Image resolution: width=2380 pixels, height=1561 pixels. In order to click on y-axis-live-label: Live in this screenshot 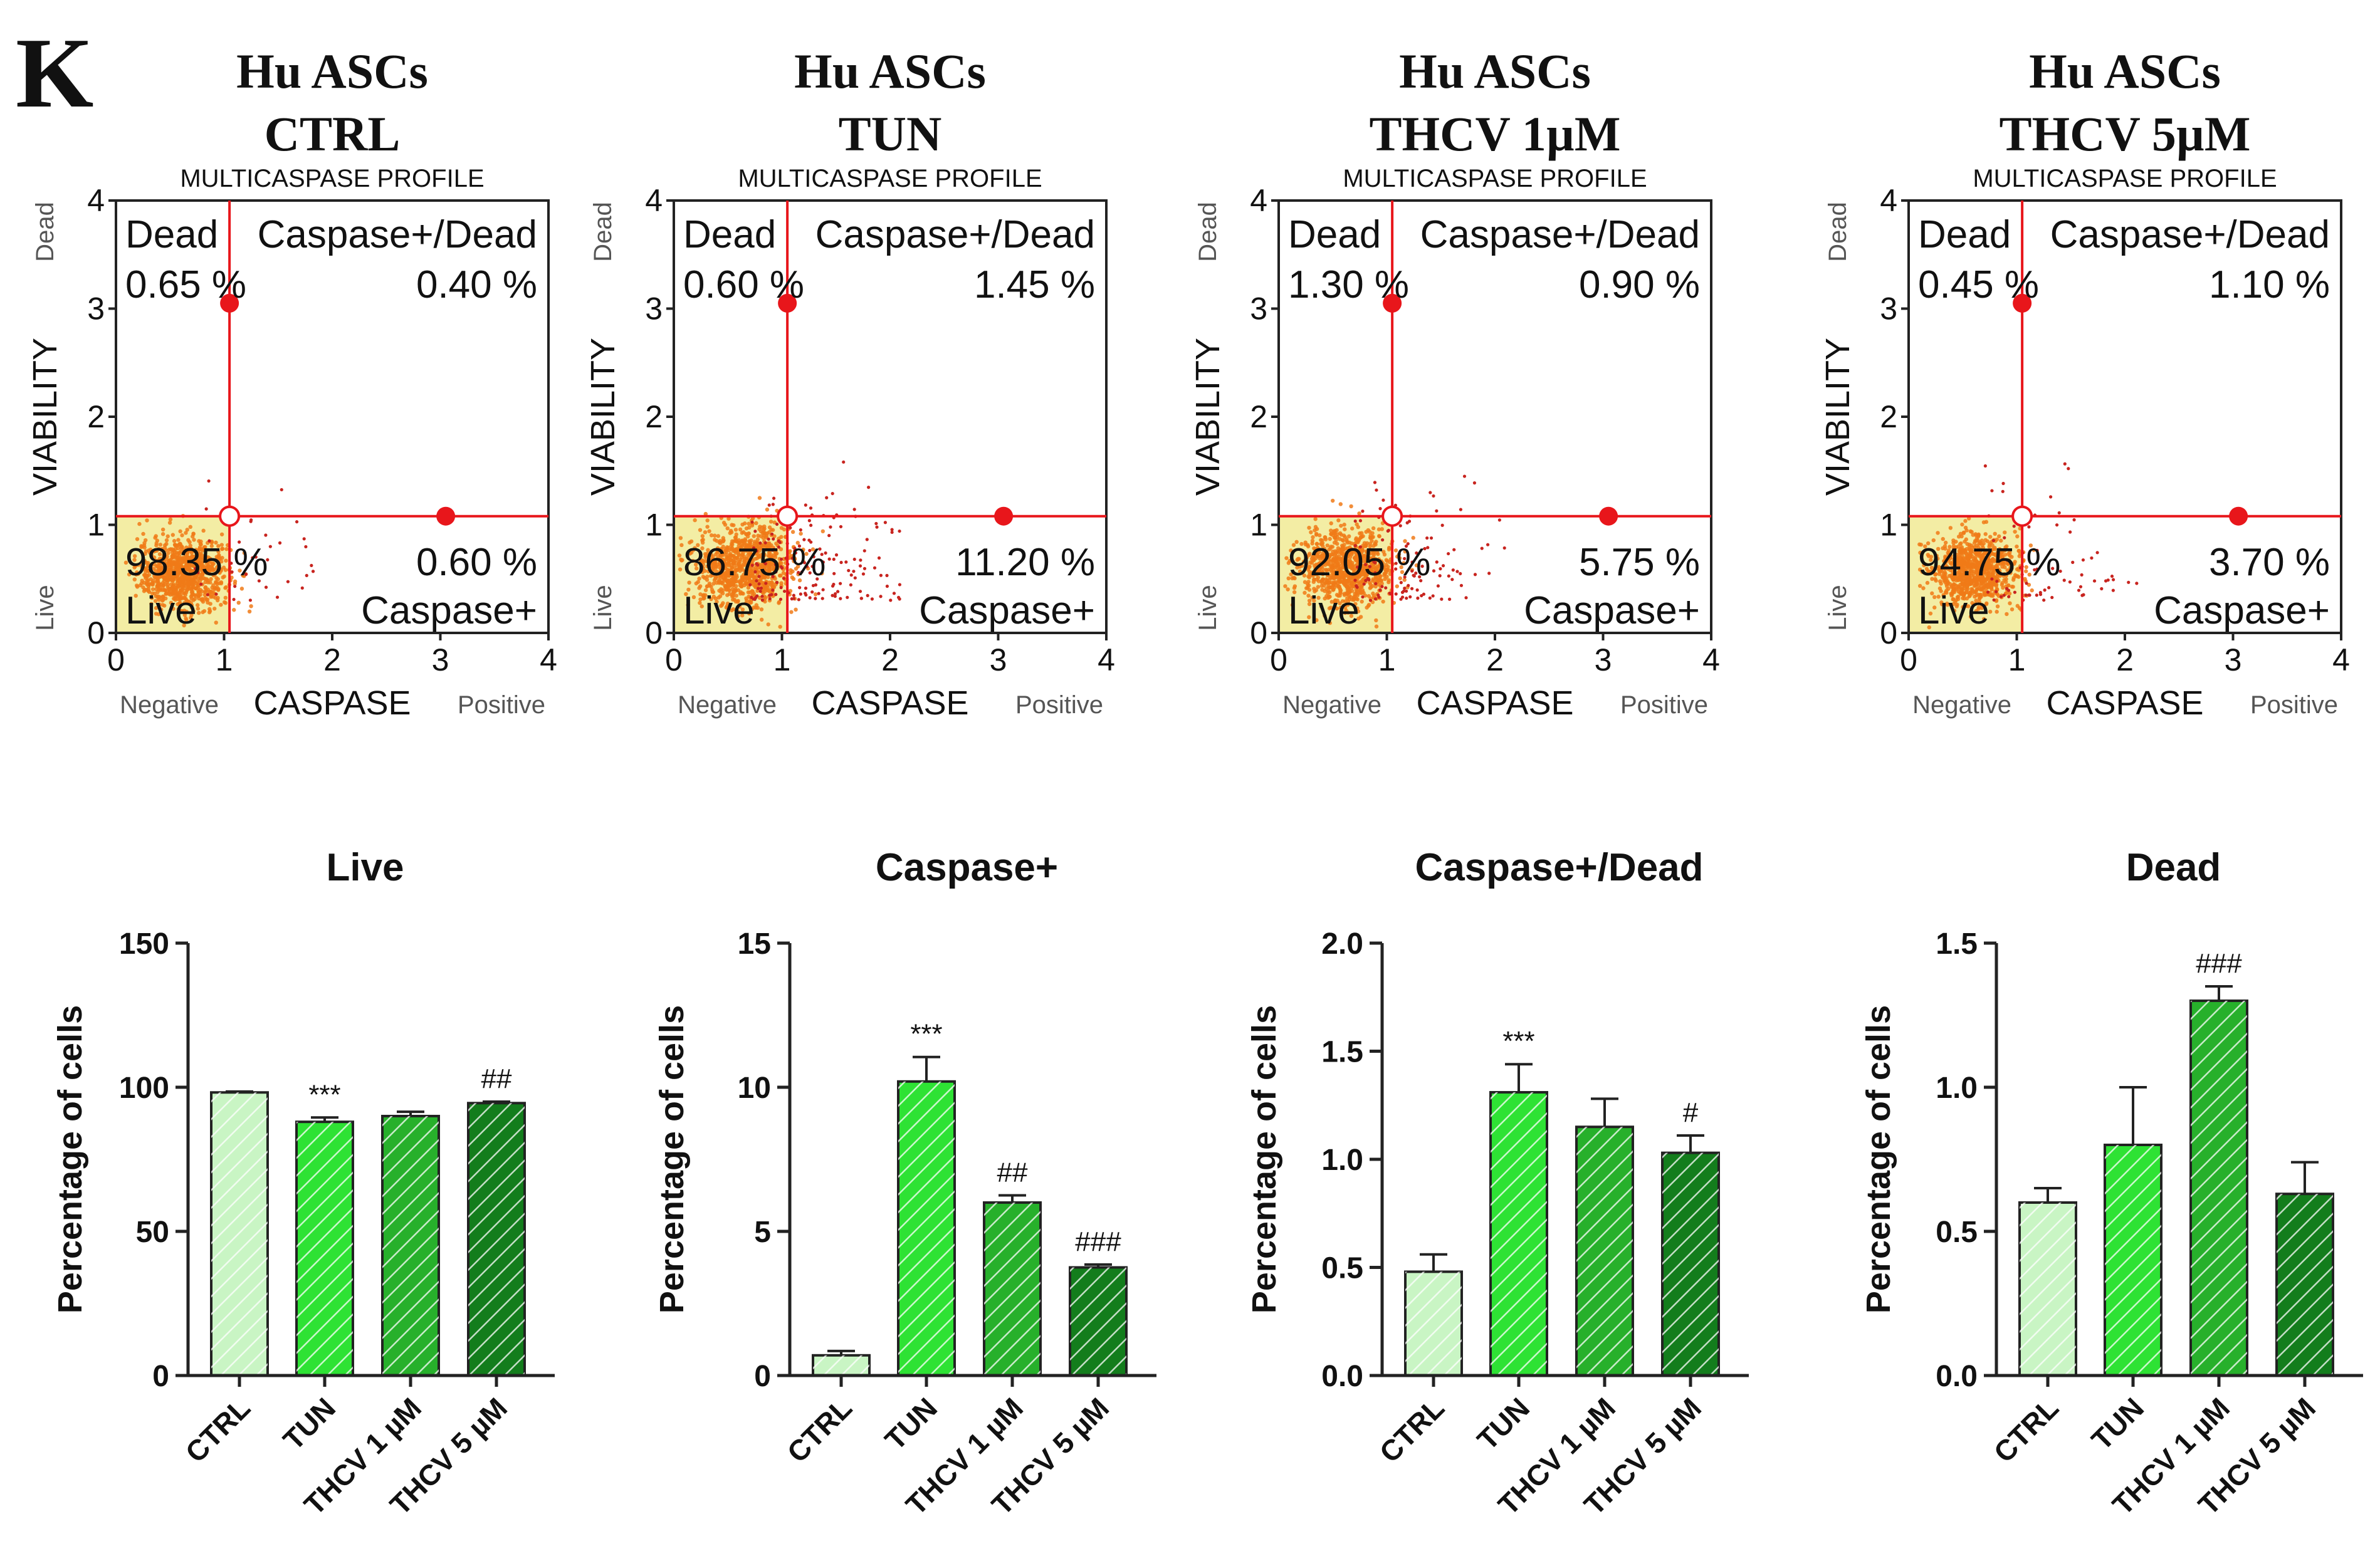, I will do `click(1208, 607)`.